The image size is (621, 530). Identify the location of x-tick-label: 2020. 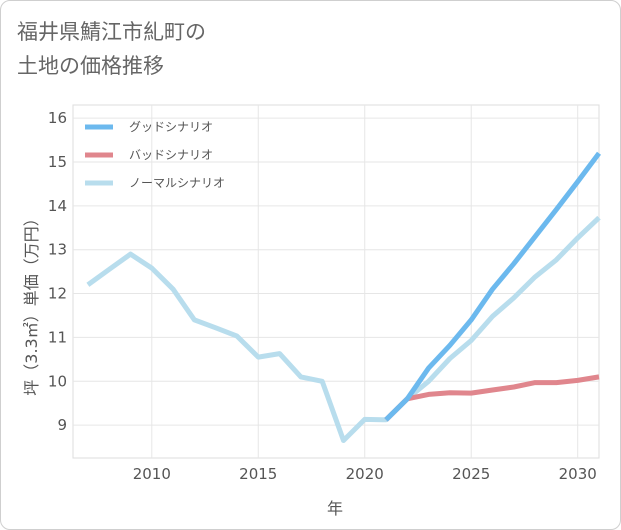
(365, 474).